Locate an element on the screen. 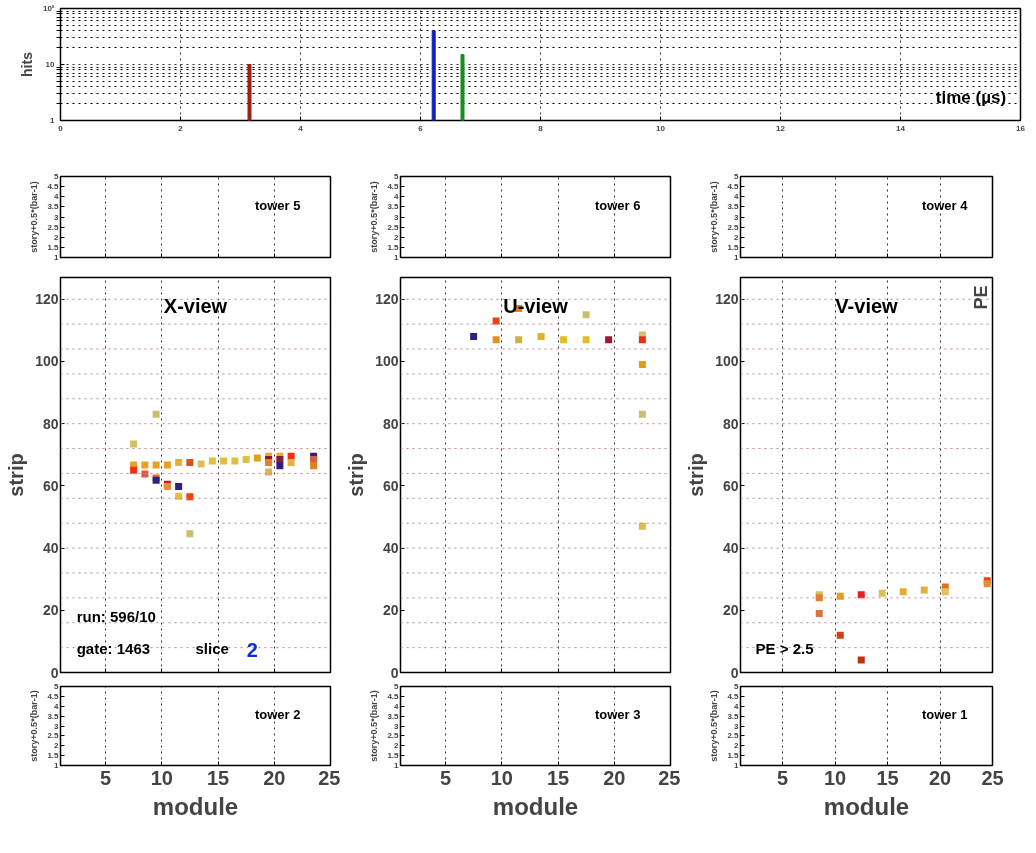 Image resolution: width=1036 pixels, height=853 pixels. annotation: run: 596/10 is located at coordinates (116, 617).